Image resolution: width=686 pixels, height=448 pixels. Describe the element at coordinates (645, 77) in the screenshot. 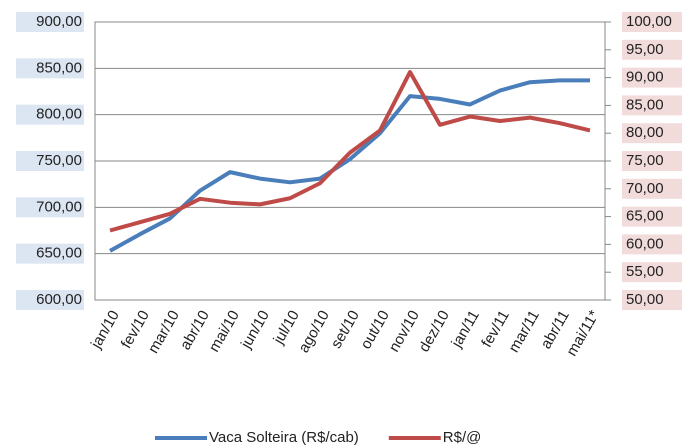

I see `y2-tick-label: 90,00` at that location.